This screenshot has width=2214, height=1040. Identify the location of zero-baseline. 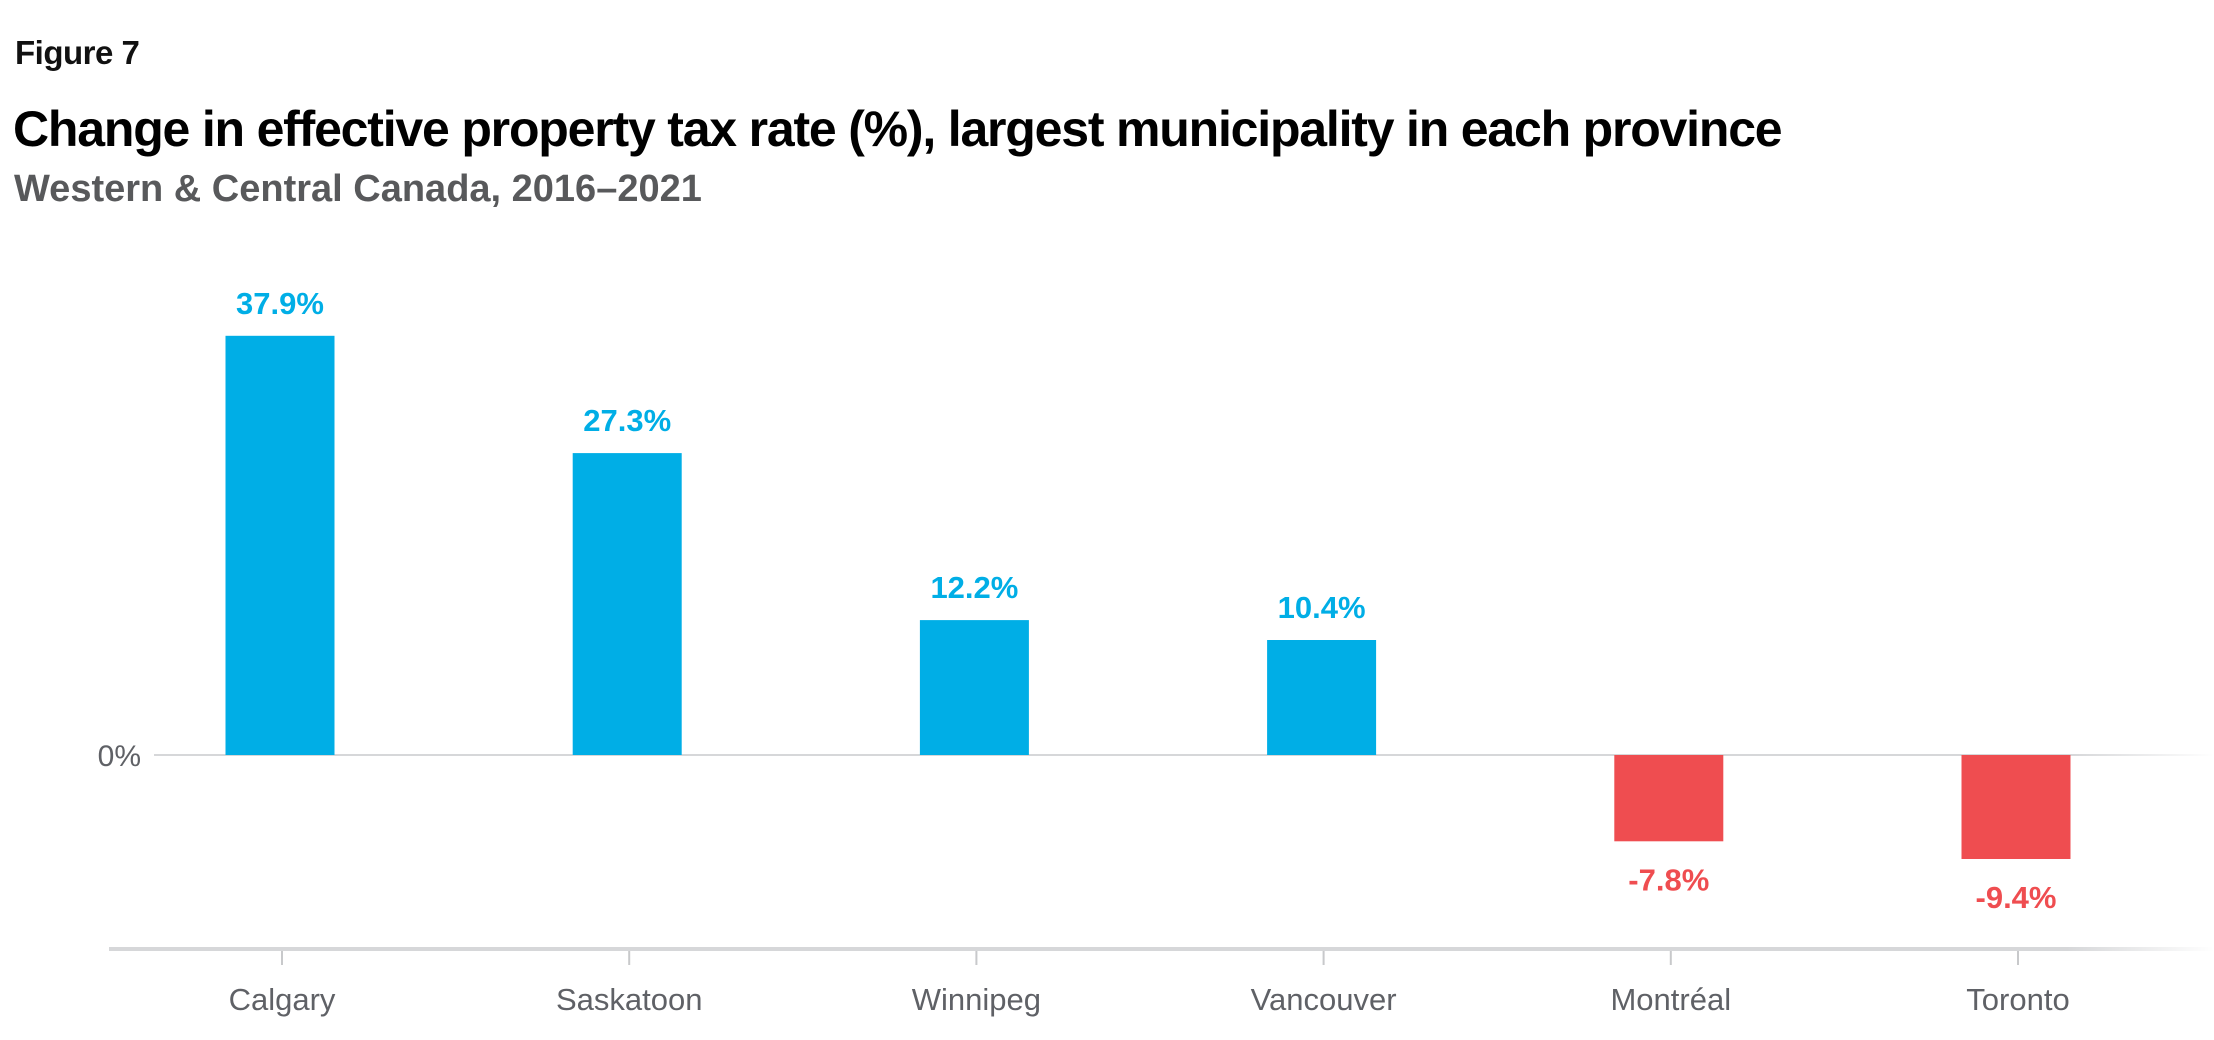
(1184, 755).